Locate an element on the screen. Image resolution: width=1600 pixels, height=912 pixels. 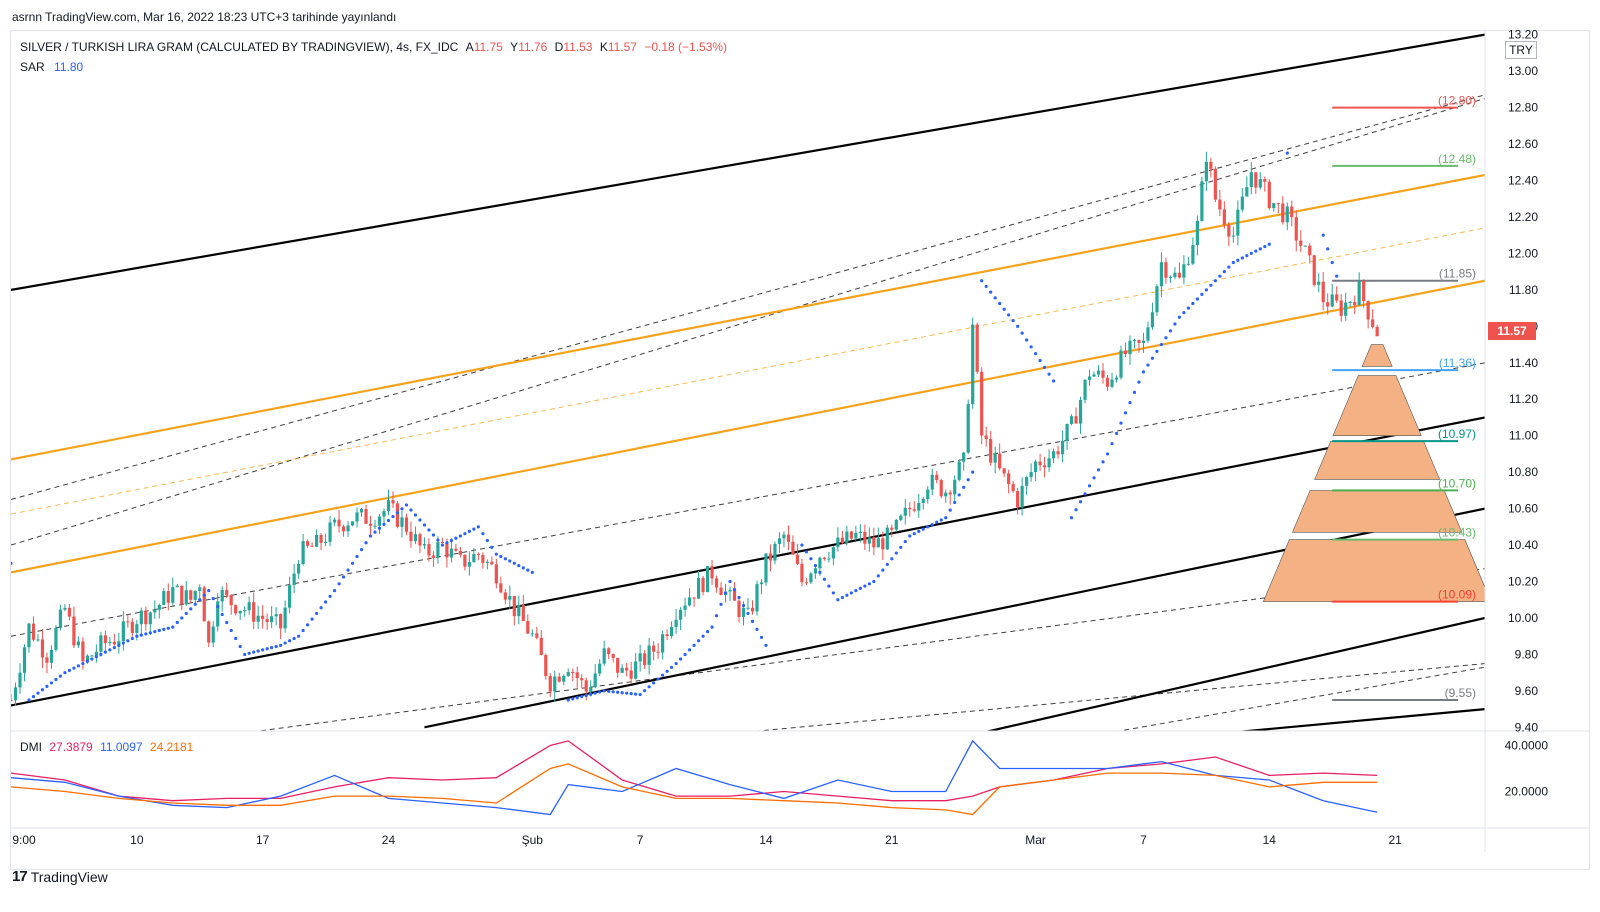
sar-legend: SAR 11.80 is located at coordinates (51, 67).